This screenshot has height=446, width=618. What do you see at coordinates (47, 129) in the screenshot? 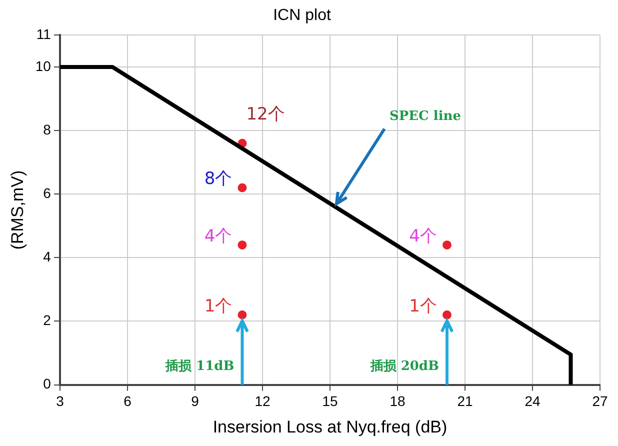
I see `y-tick-label: 8` at bounding box center [47, 129].